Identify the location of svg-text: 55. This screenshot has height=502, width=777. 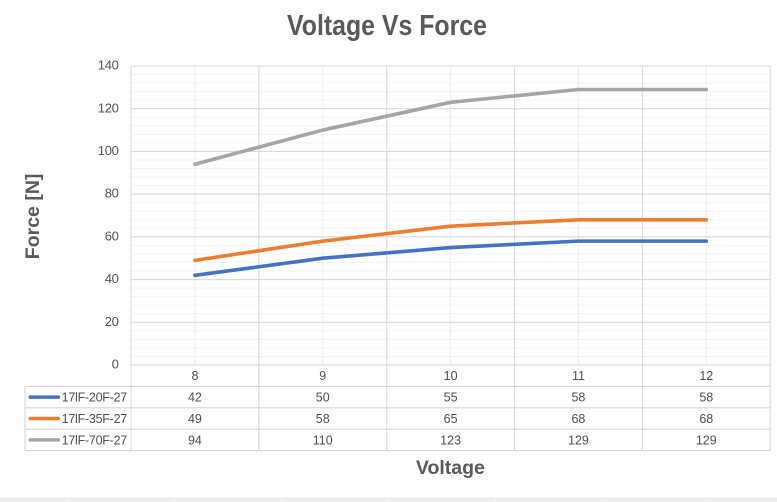
(451, 398).